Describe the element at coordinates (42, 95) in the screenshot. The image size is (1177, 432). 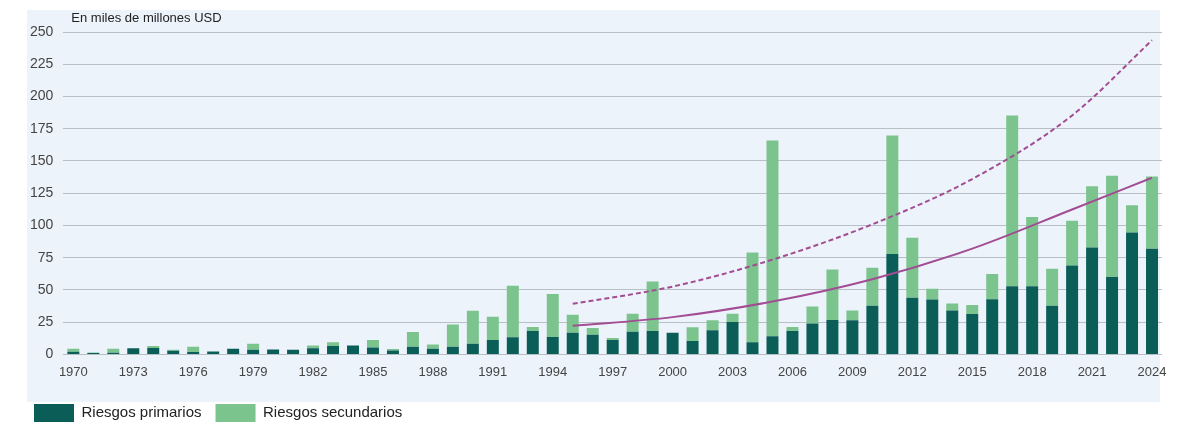
I see `y-tick-label: 200` at that location.